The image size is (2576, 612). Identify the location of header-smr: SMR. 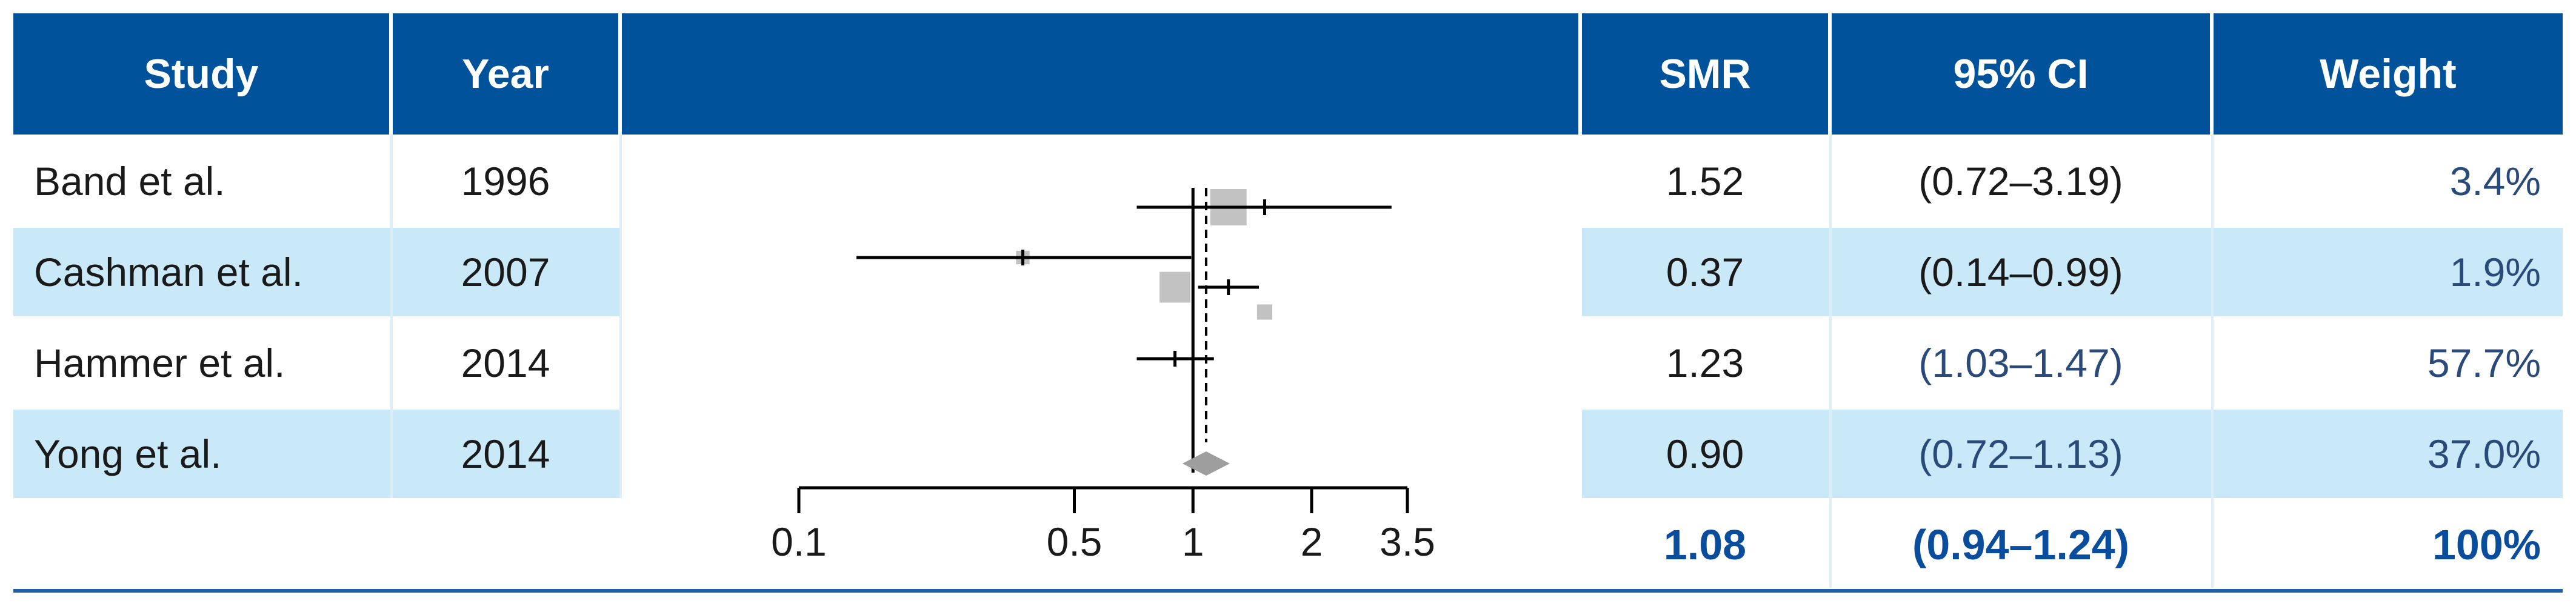
(1705, 74).